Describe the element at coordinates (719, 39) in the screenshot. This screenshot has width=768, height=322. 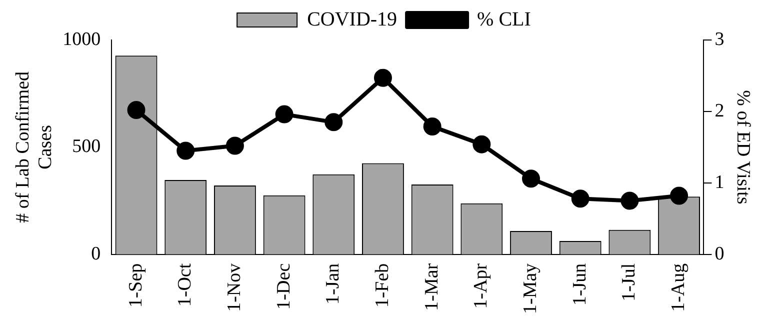
I see `y2-tick-label: 3` at that location.